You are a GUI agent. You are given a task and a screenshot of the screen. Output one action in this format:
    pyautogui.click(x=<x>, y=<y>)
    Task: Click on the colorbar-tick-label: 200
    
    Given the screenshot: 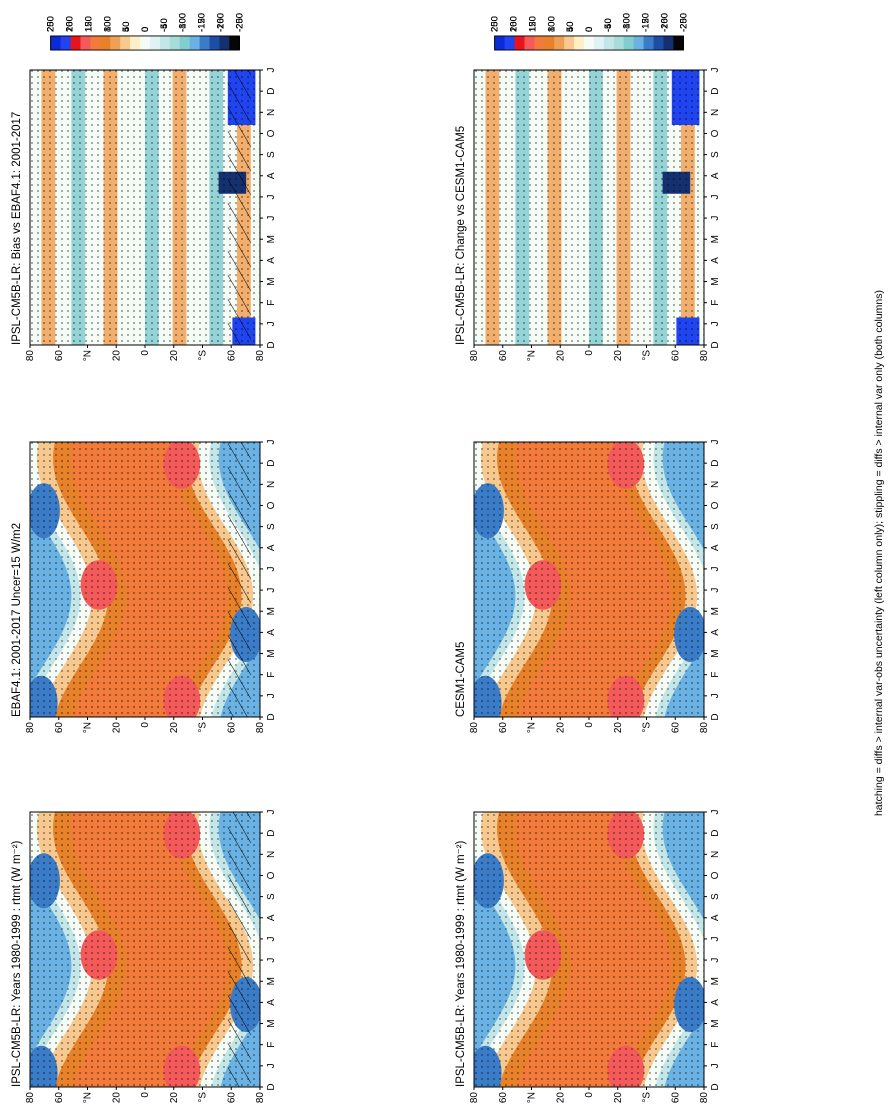 What is the action you would take?
    pyautogui.click(x=514, y=24)
    